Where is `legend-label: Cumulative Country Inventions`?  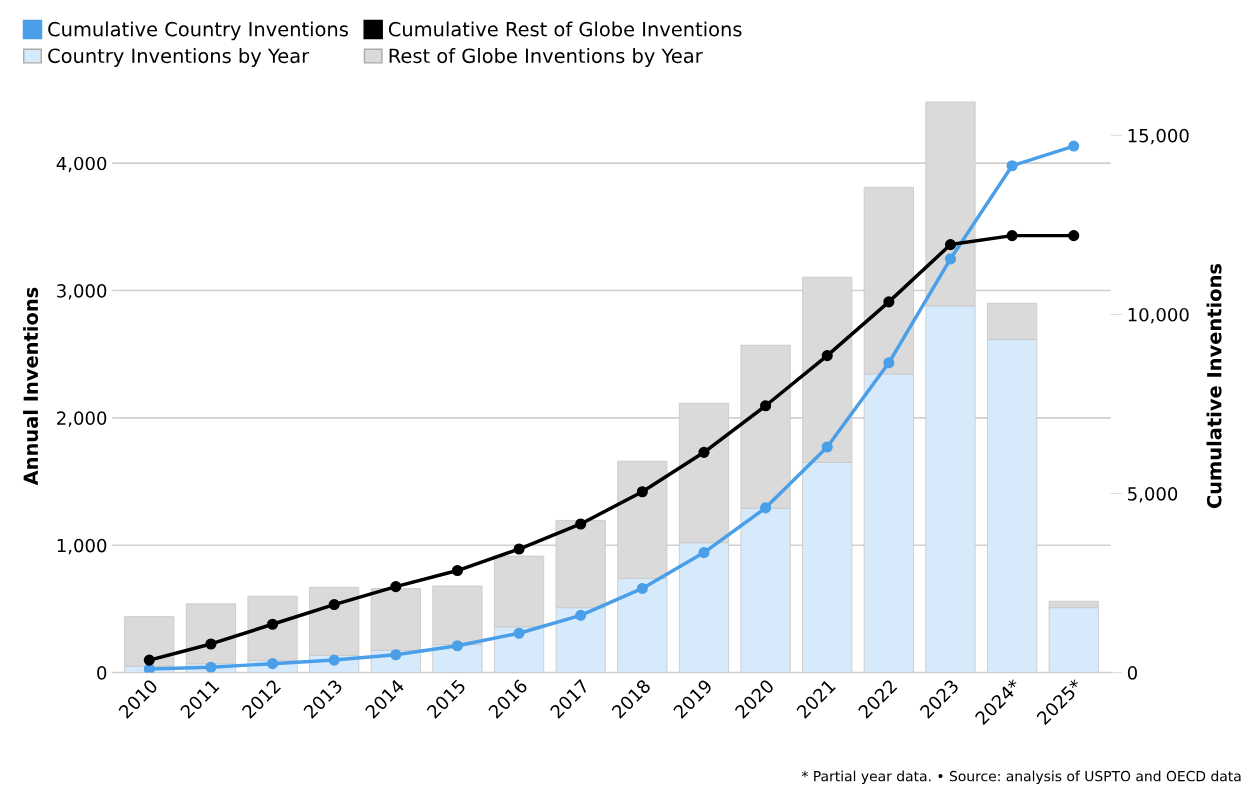 legend-label: Cumulative Country Inventions is located at coordinates (198, 31).